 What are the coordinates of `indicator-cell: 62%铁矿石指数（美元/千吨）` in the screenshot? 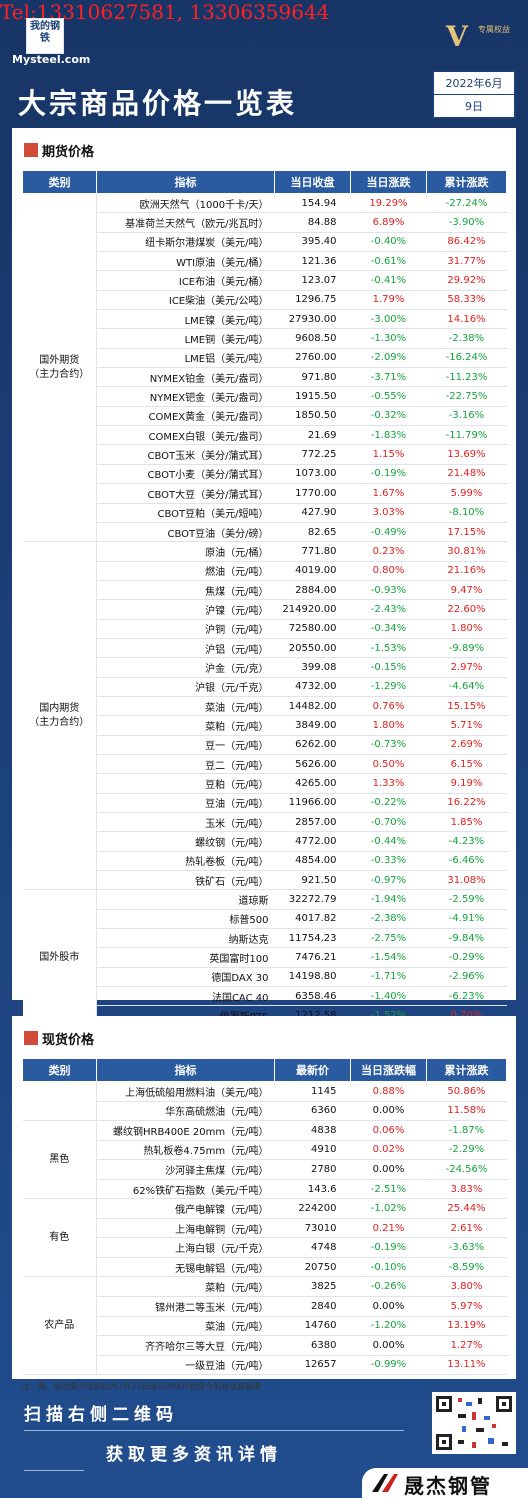 It's located at (185, 1189).